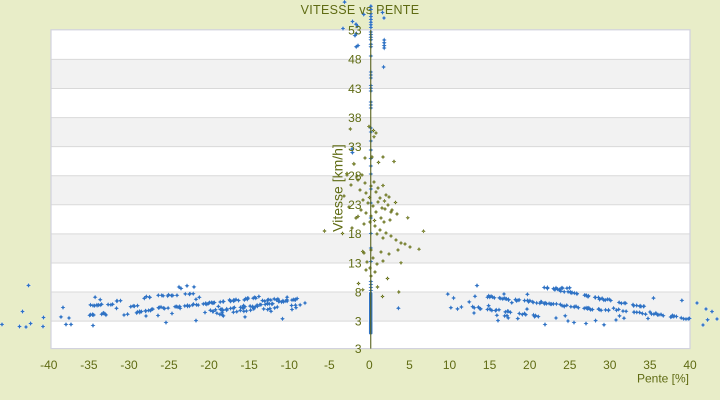 The height and width of the screenshot is (400, 720). What do you see at coordinates (369, 365) in the screenshot?
I see `svg-text: 0` at bounding box center [369, 365].